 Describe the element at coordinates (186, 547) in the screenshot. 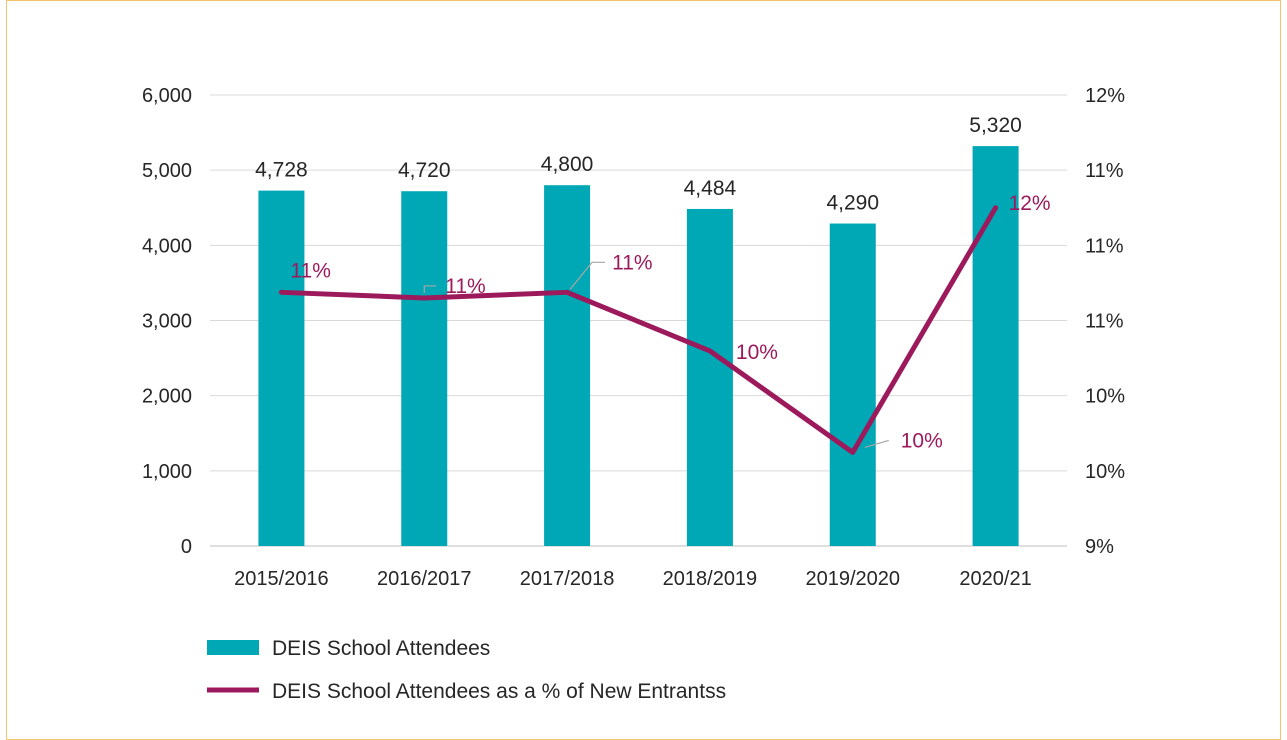

I see `left-tick-label: 0` at that location.